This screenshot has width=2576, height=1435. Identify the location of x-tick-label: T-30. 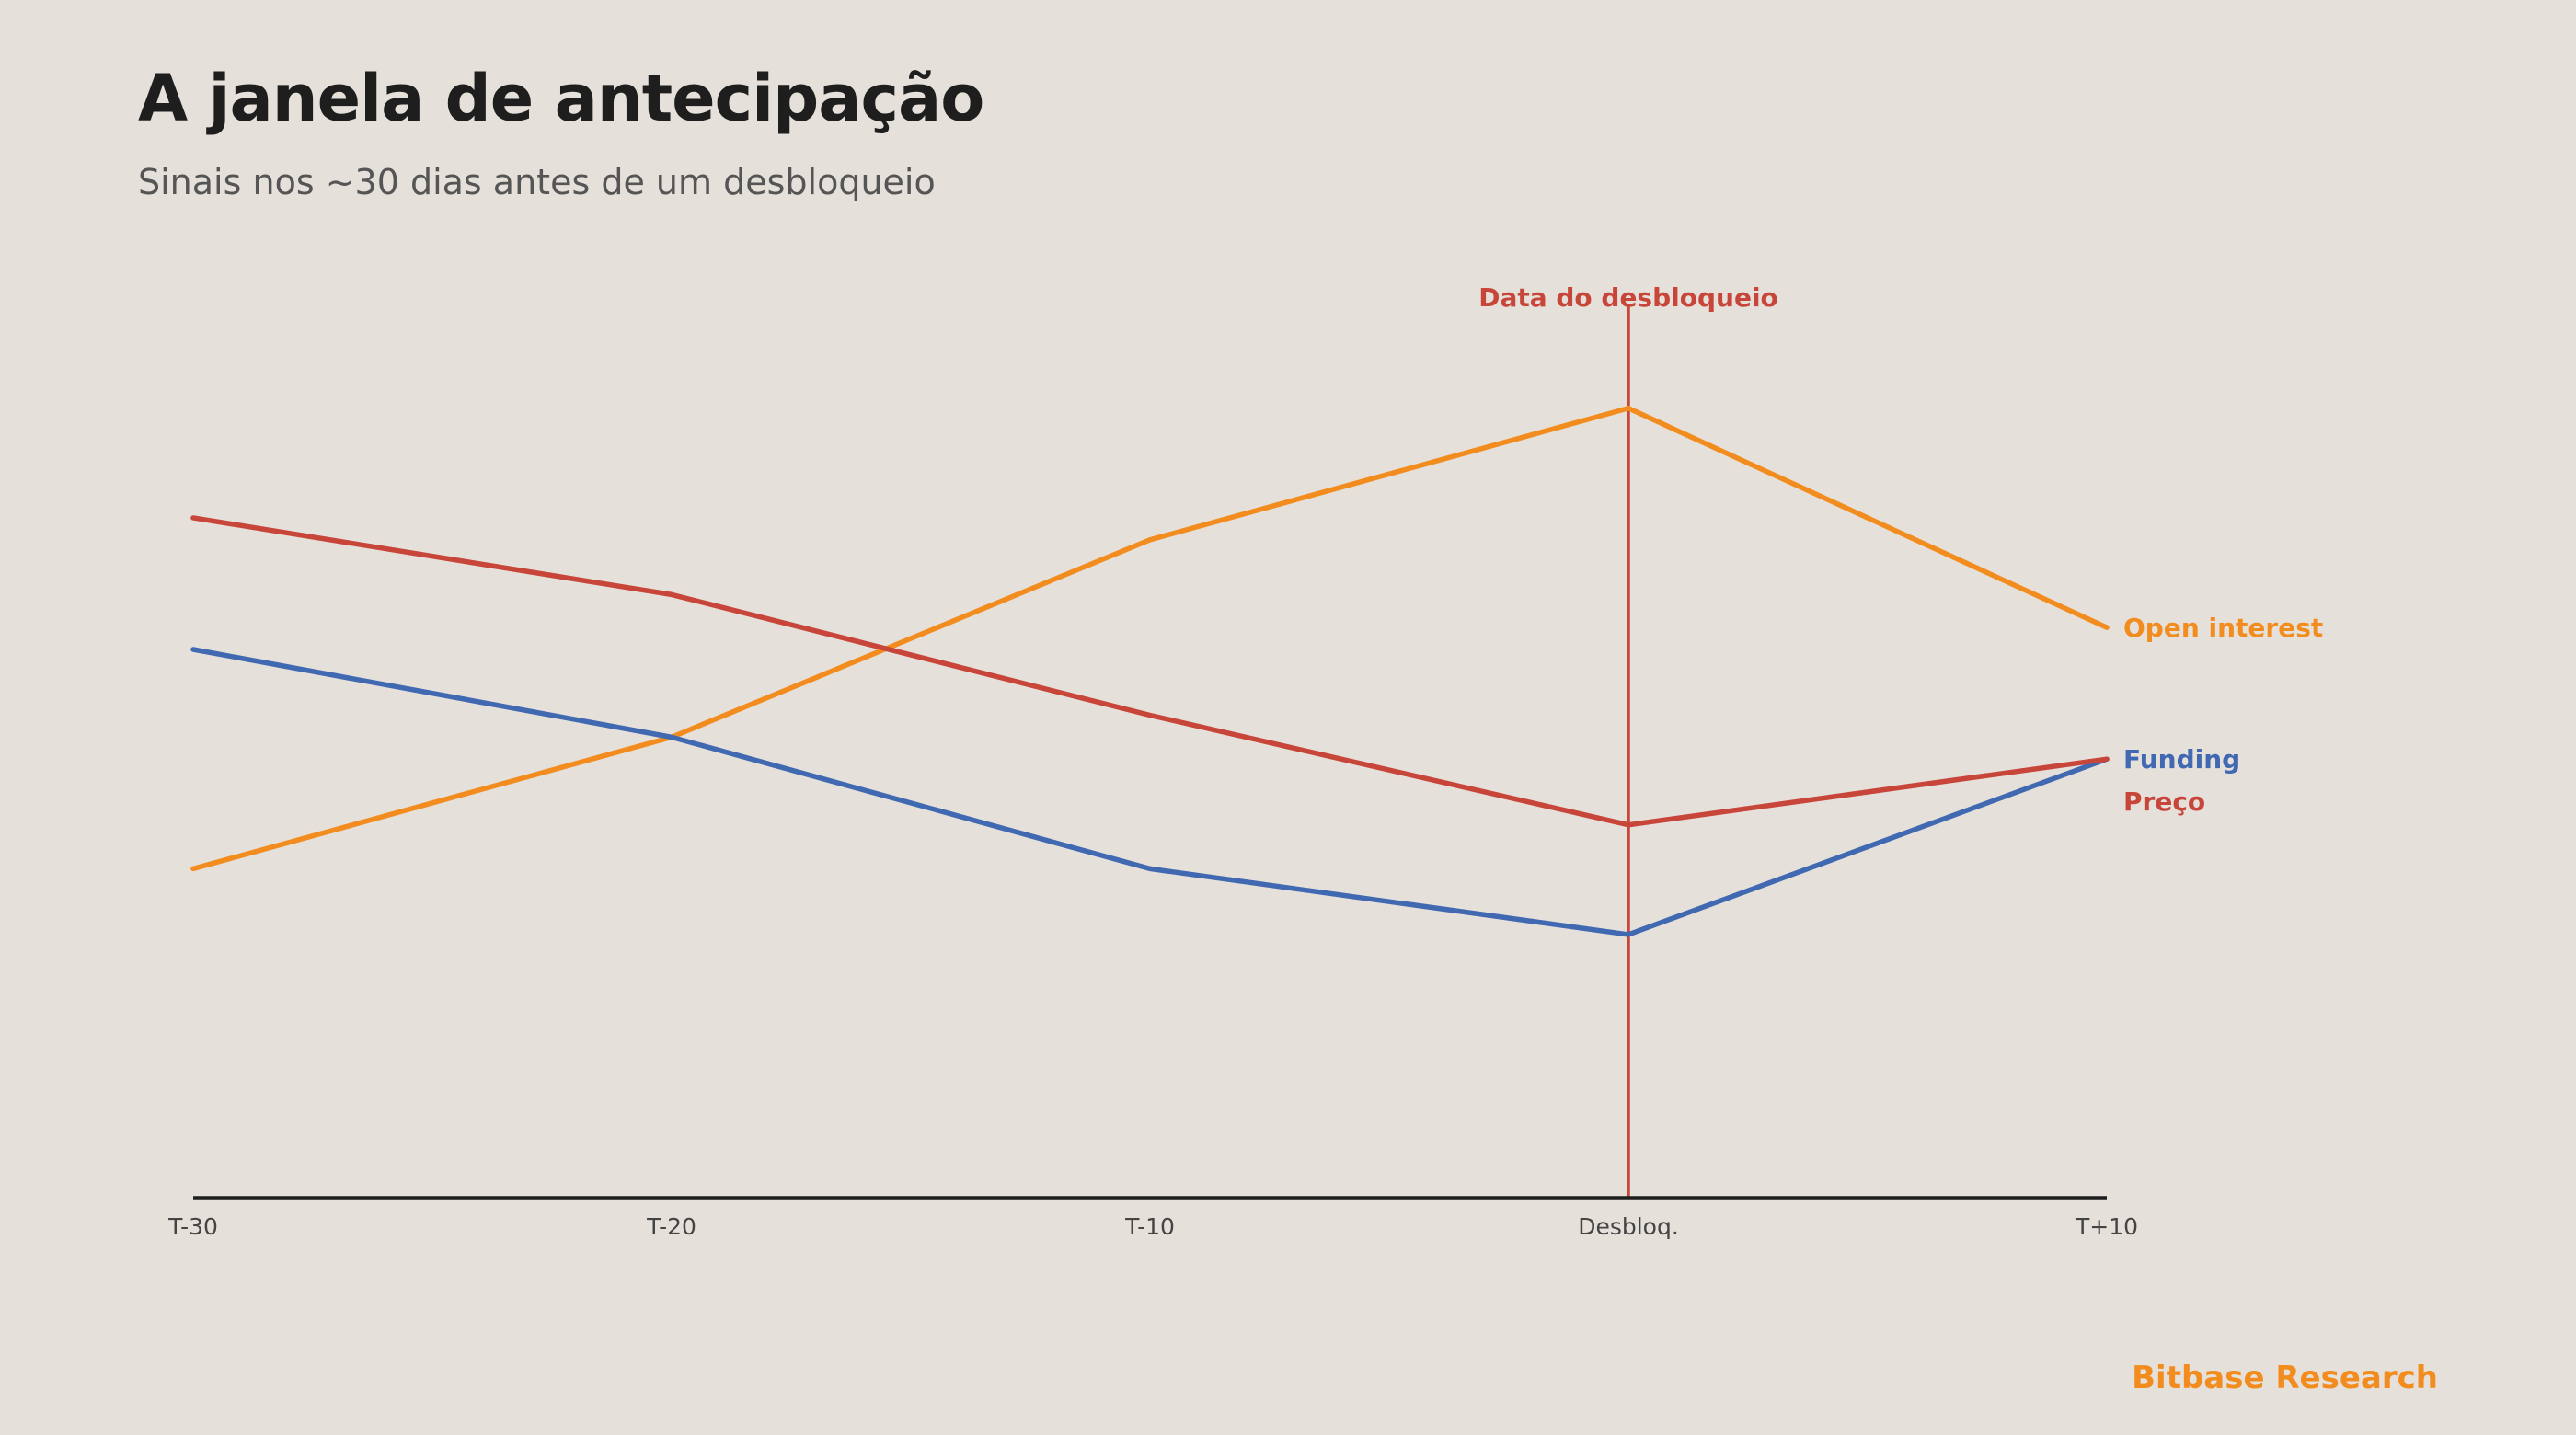
(192, 1226).